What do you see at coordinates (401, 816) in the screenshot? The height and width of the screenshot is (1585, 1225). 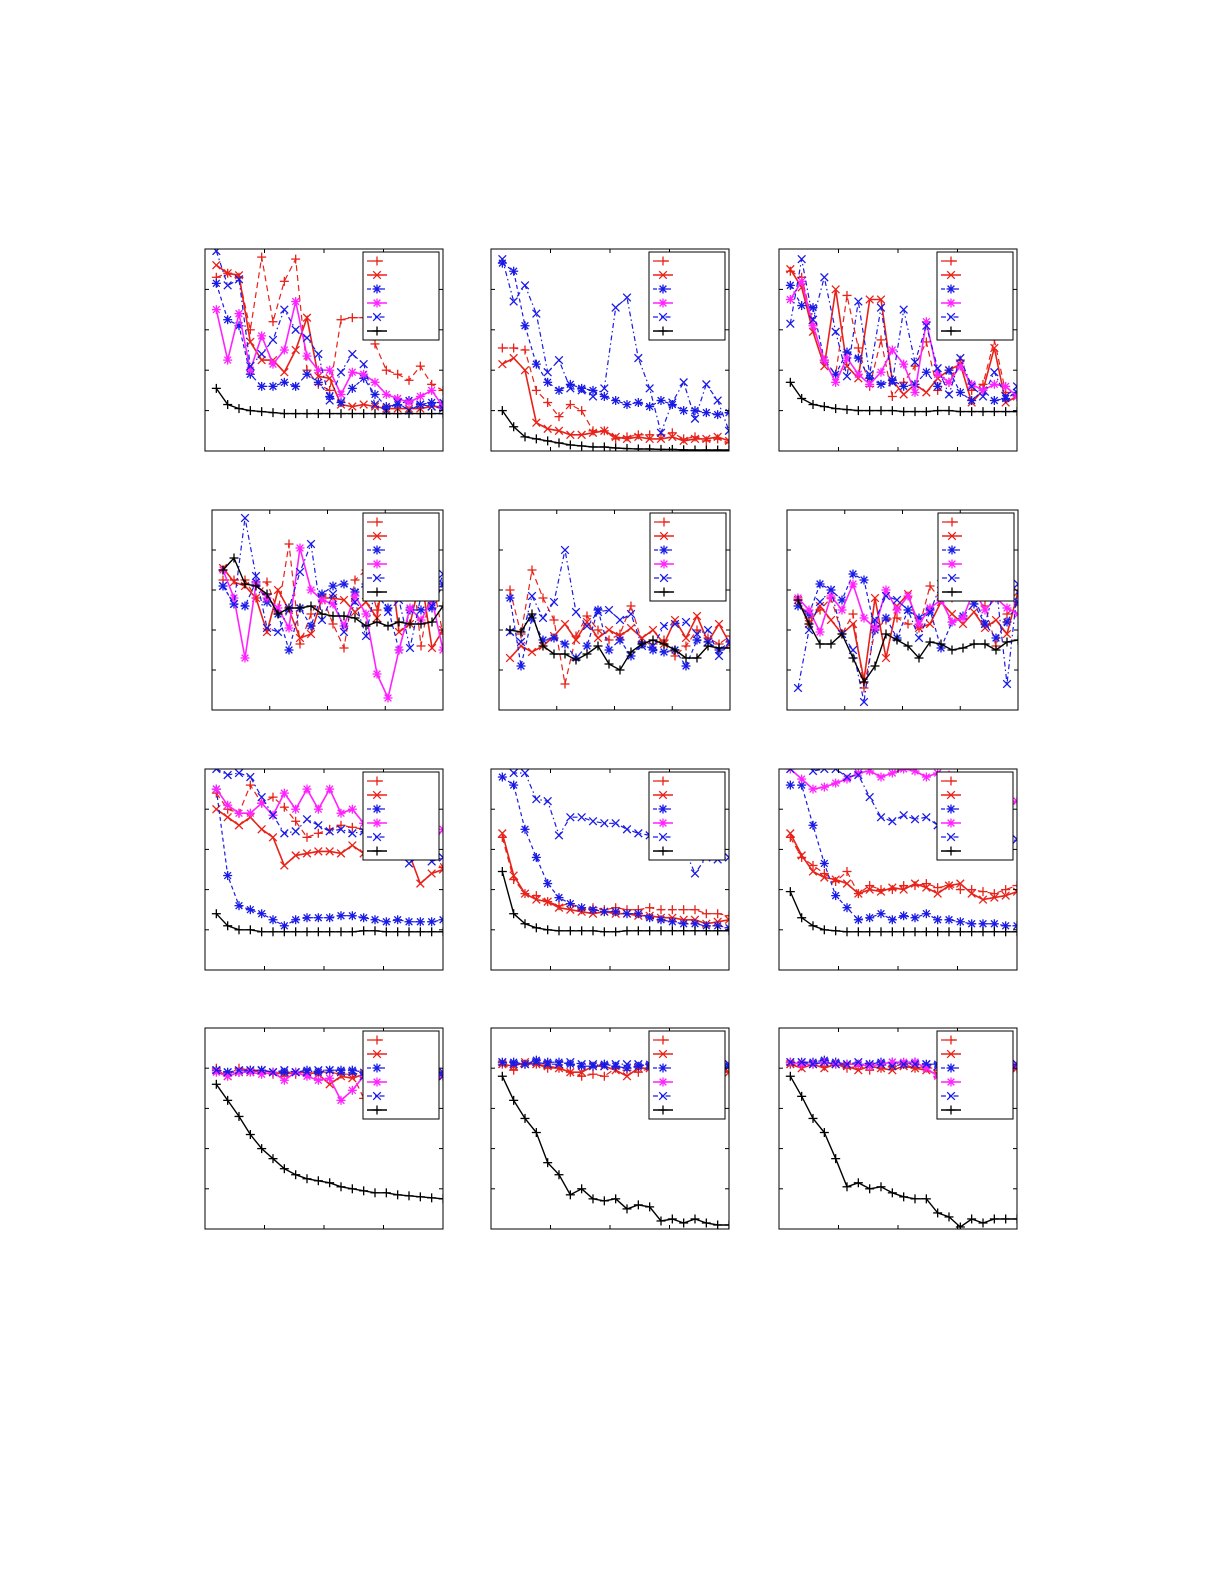 I see `legend` at bounding box center [401, 816].